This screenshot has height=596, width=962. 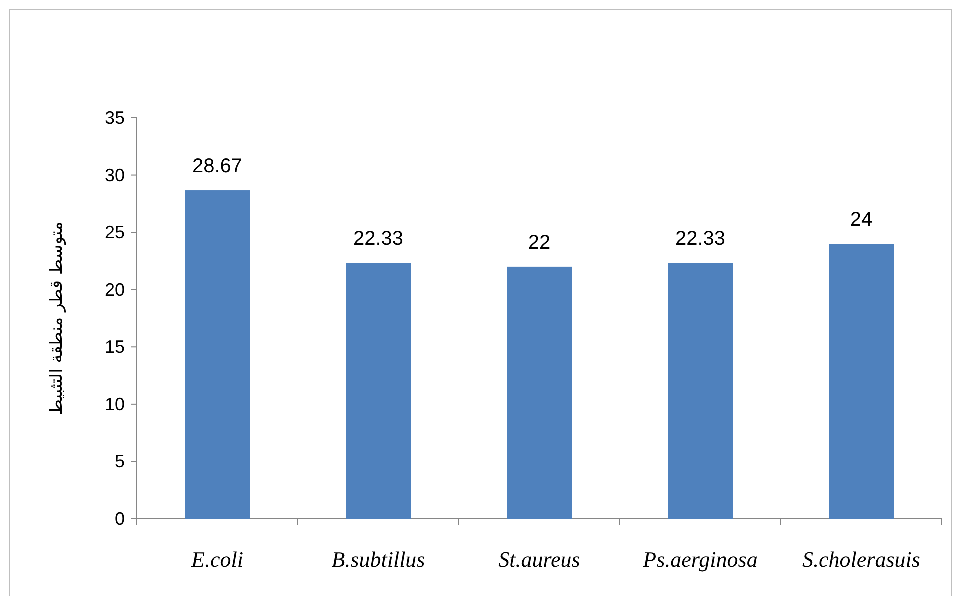 I want to click on y-tick-label: 35, so click(x=114, y=118).